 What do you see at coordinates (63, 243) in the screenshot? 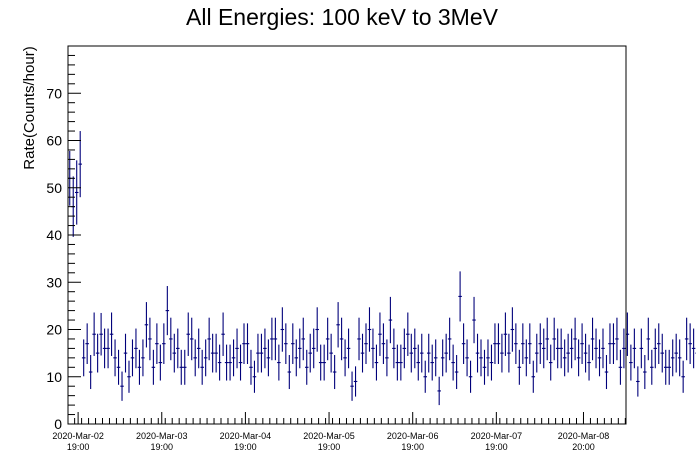
I see `y-axis: 0 10 20 30 40 50 60 70` at bounding box center [63, 243].